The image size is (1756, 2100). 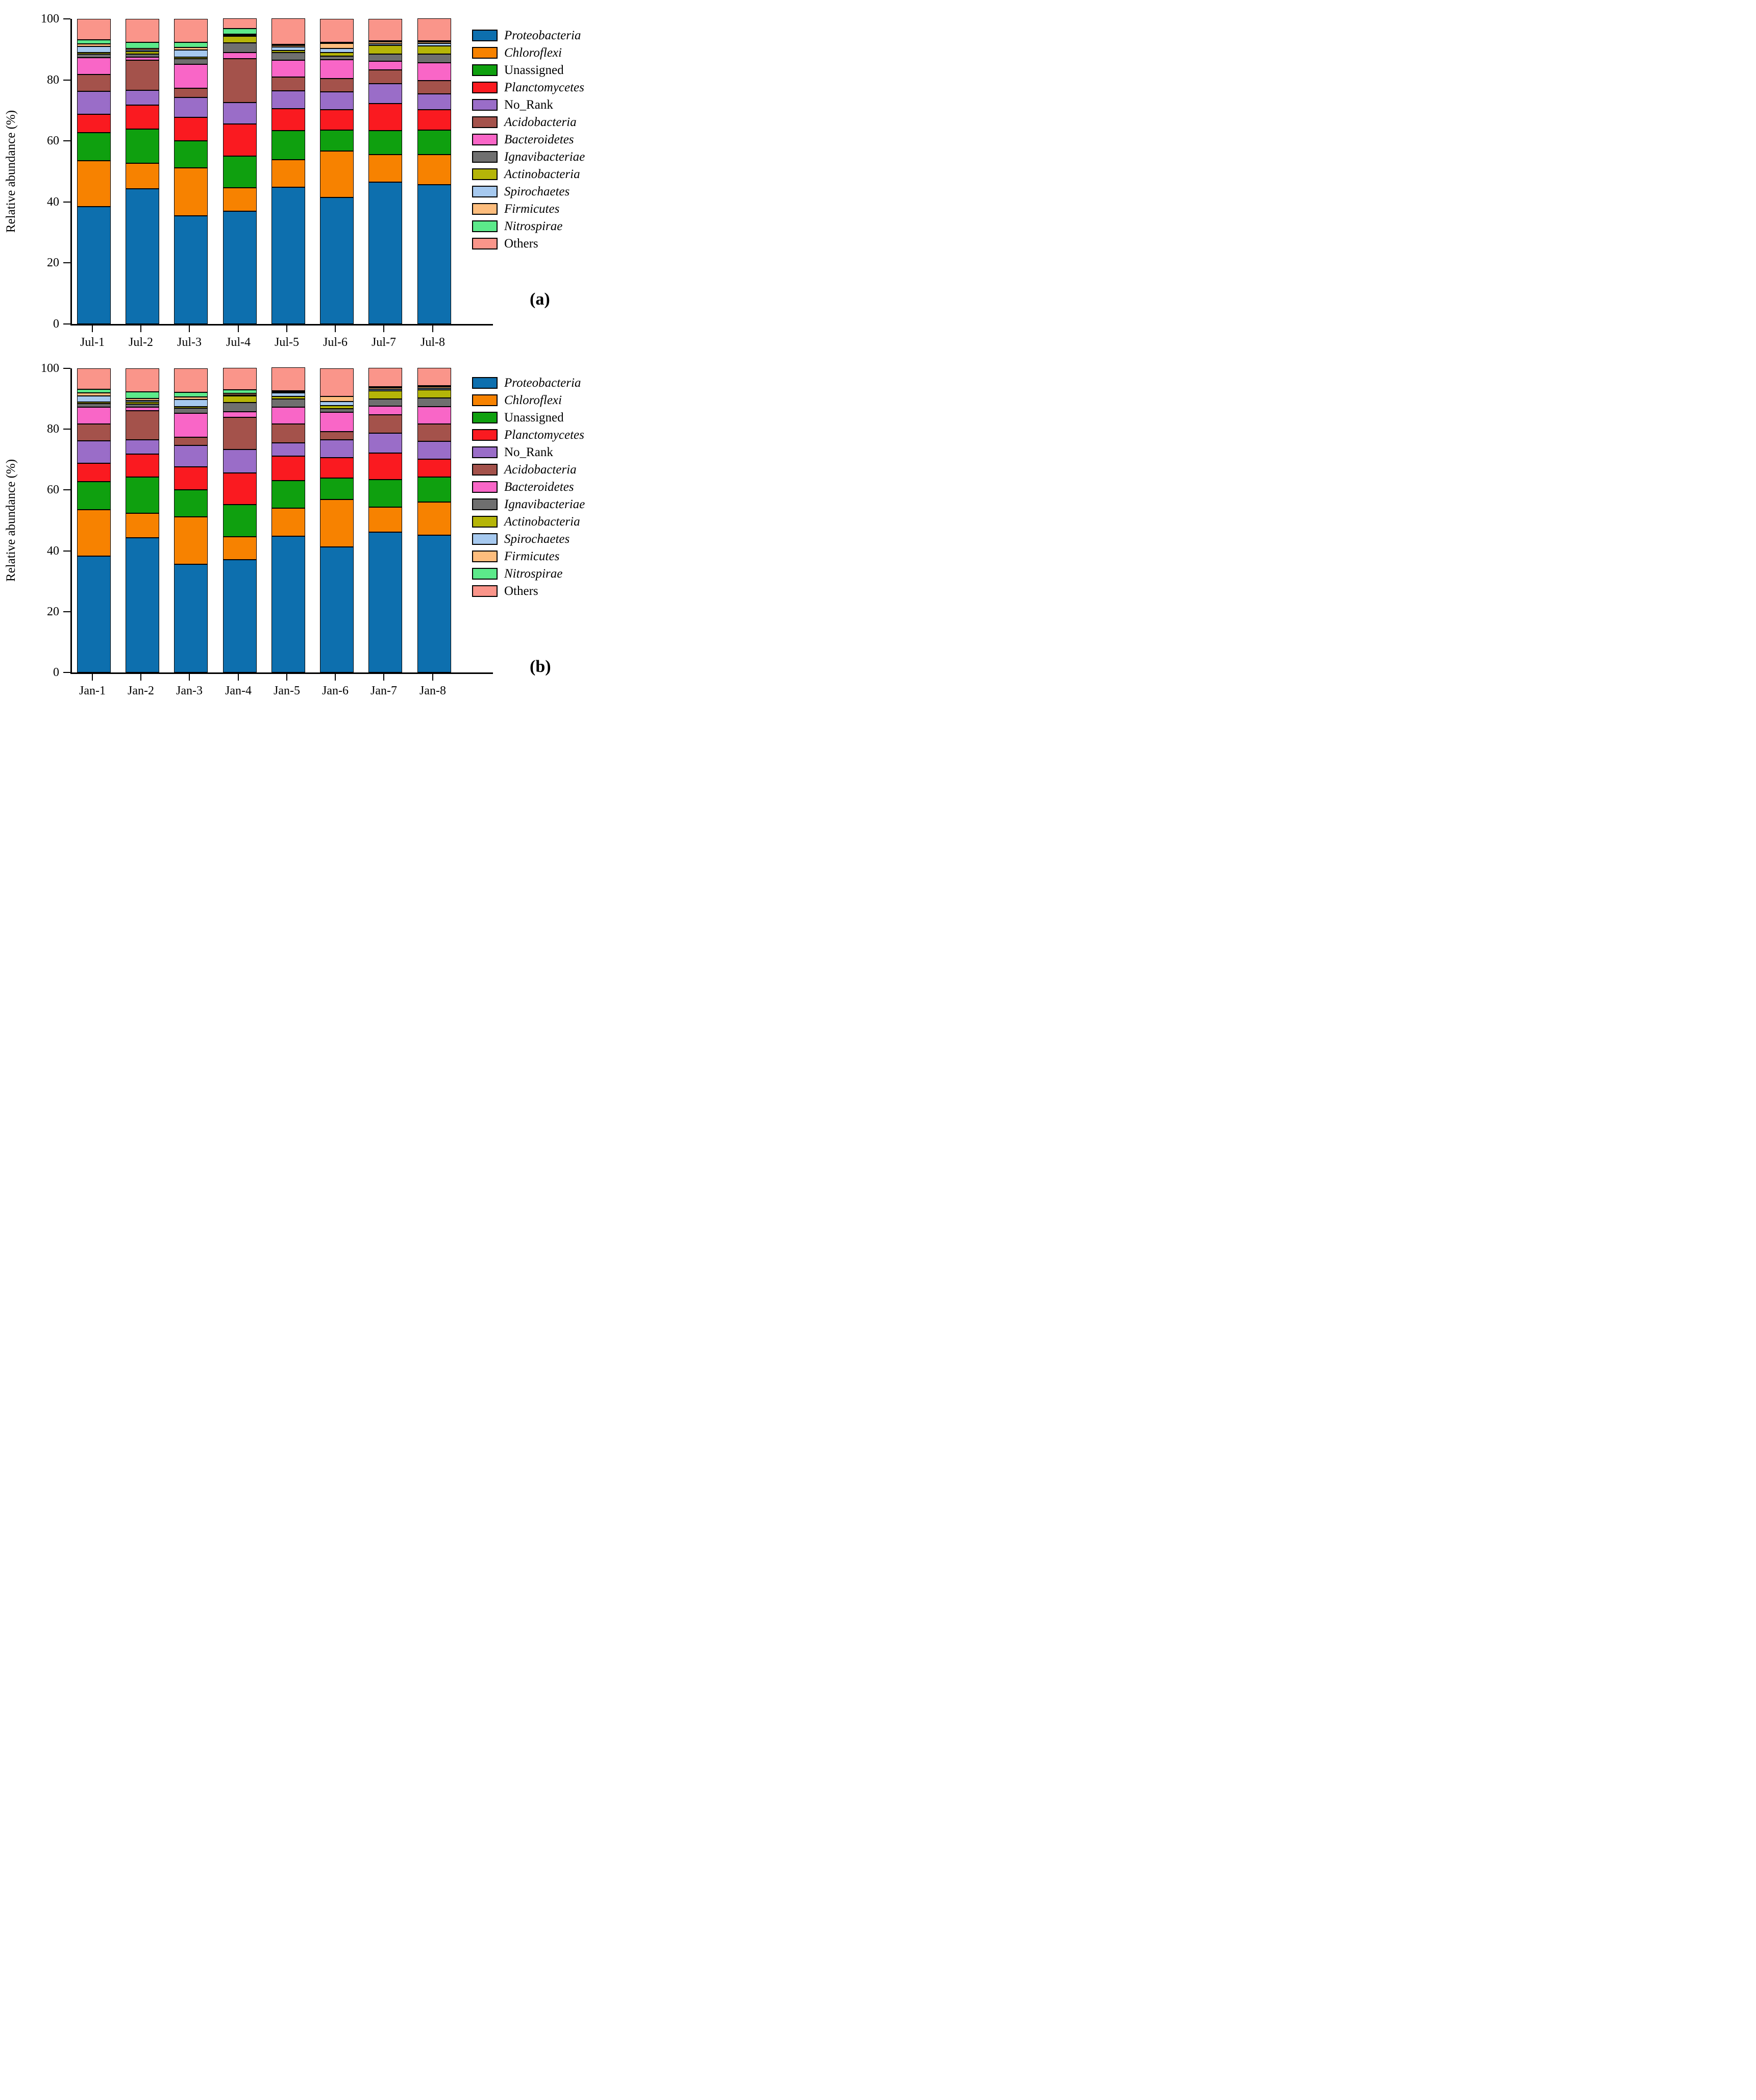 I want to click on legend-item-Acidobacteria: Acidobacteria, so click(x=528, y=469).